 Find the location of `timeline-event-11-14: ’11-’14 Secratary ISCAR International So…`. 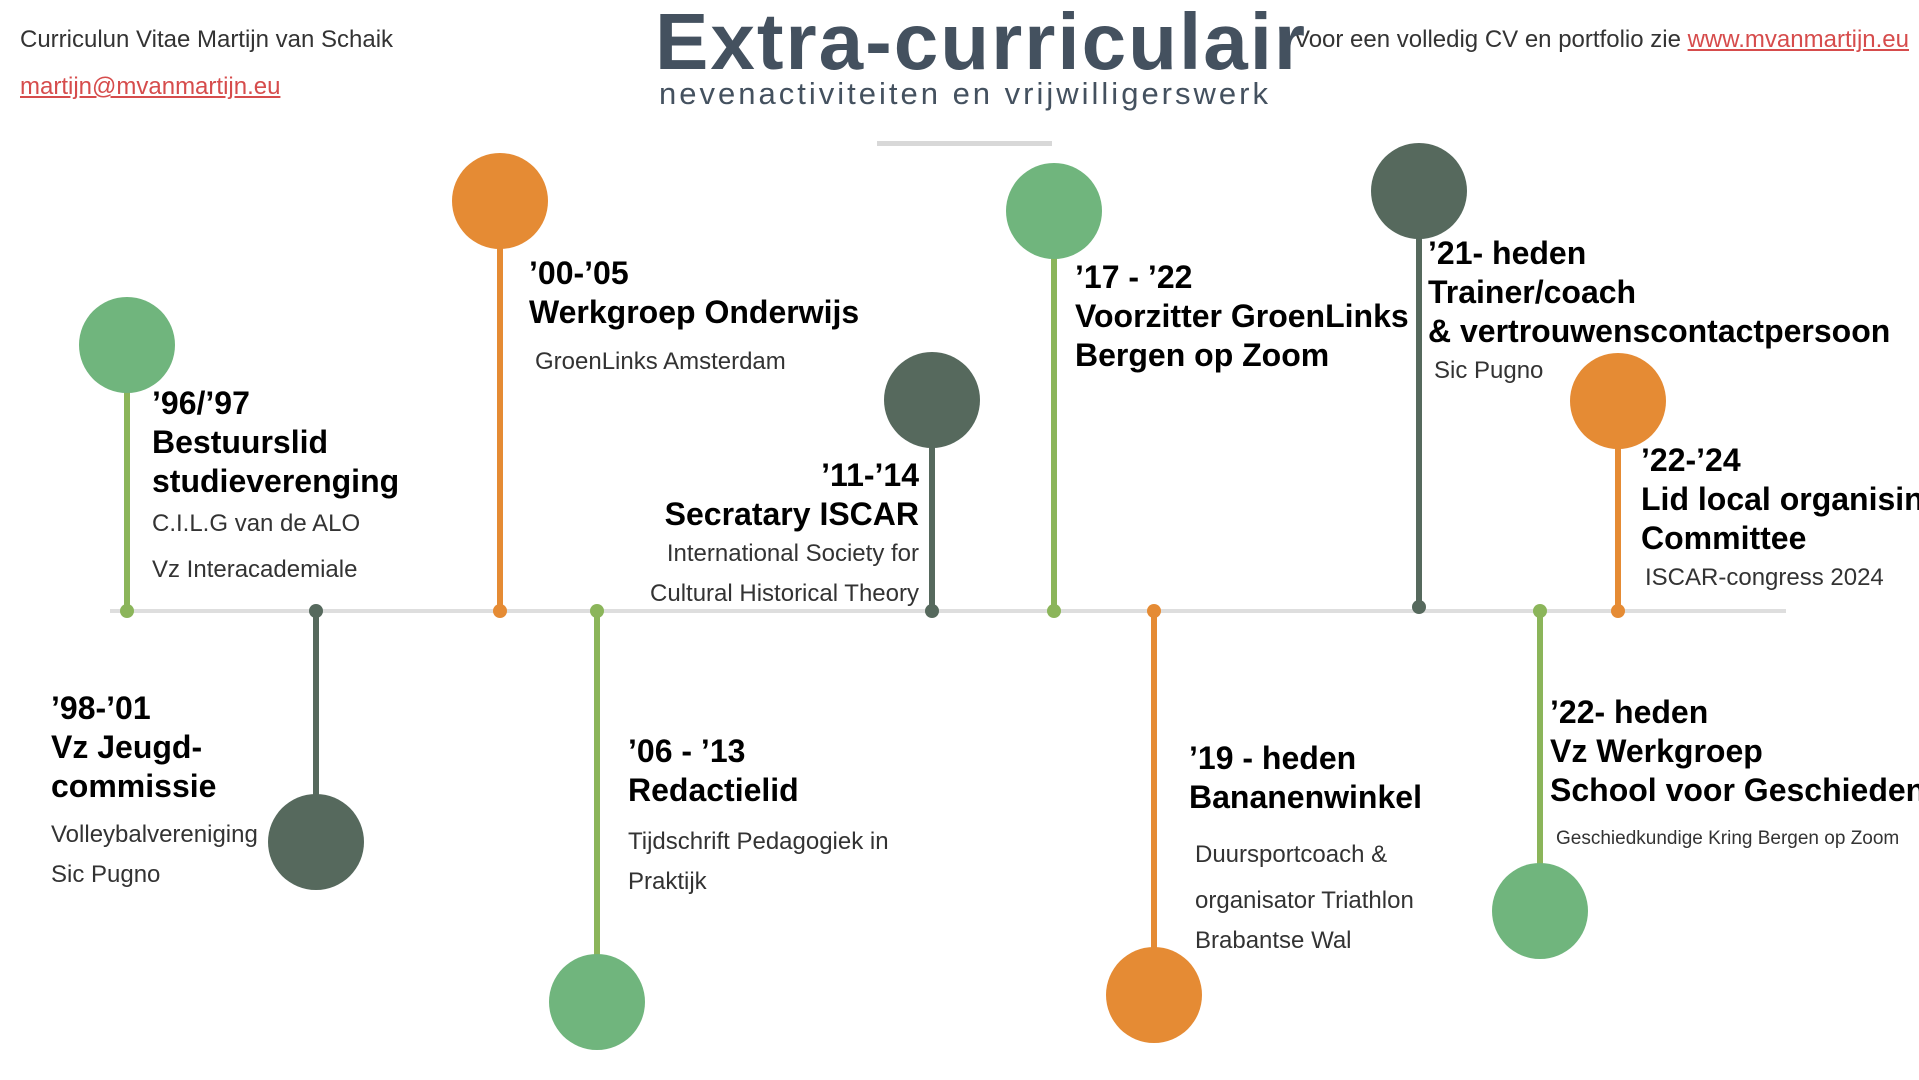

timeline-event-11-14: ’11-’14 Secratary ISCAR International So… is located at coordinates (784, 535).